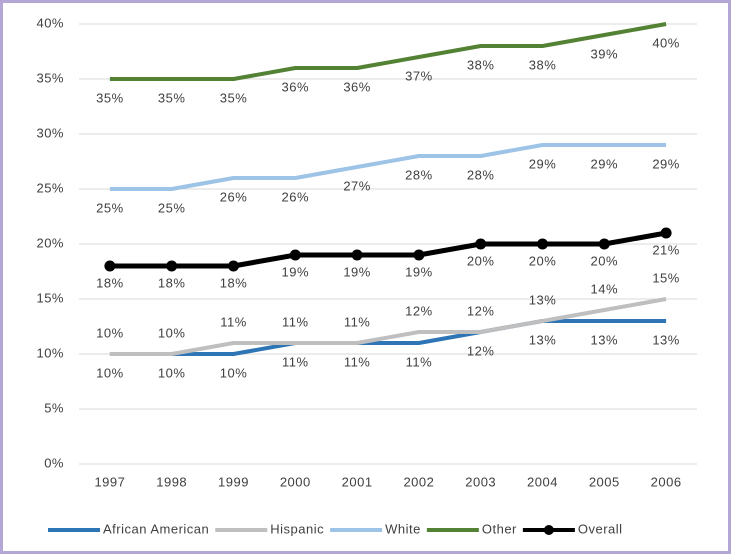 This screenshot has height=554, width=731. I want to click on legend-label: African American, so click(156, 528).